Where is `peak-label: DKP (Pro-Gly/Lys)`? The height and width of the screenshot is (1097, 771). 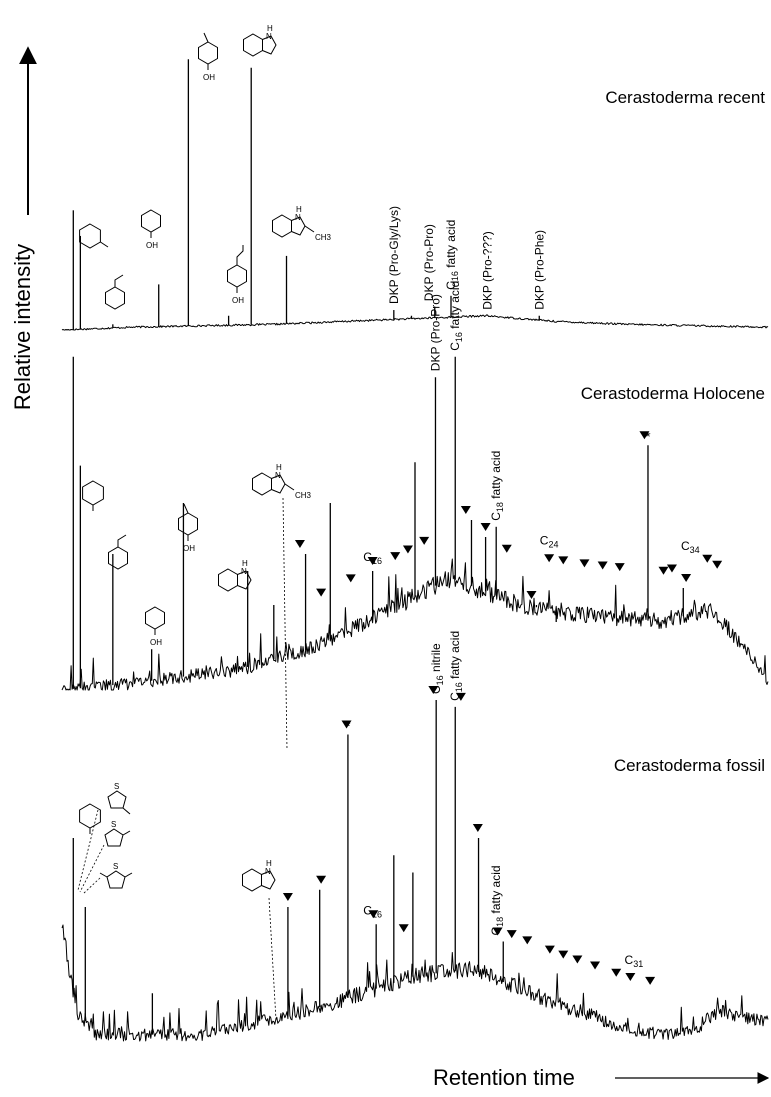
peak-label: DKP (Pro-Gly/Lys) is located at coordinates (394, 255).